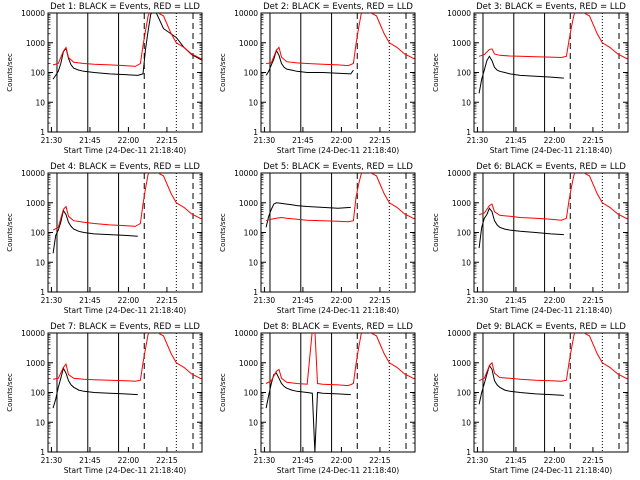 This screenshot has width=640, height=480. What do you see at coordinates (125, 327) in the screenshot?
I see `panel-title: Det 7: BLACK = Events, RED = LLD` at bounding box center [125, 327].